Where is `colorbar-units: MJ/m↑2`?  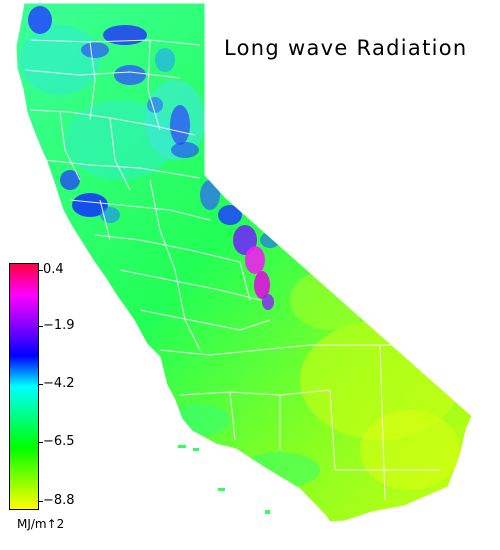 colorbar-units: MJ/m↑2 is located at coordinates (41, 524).